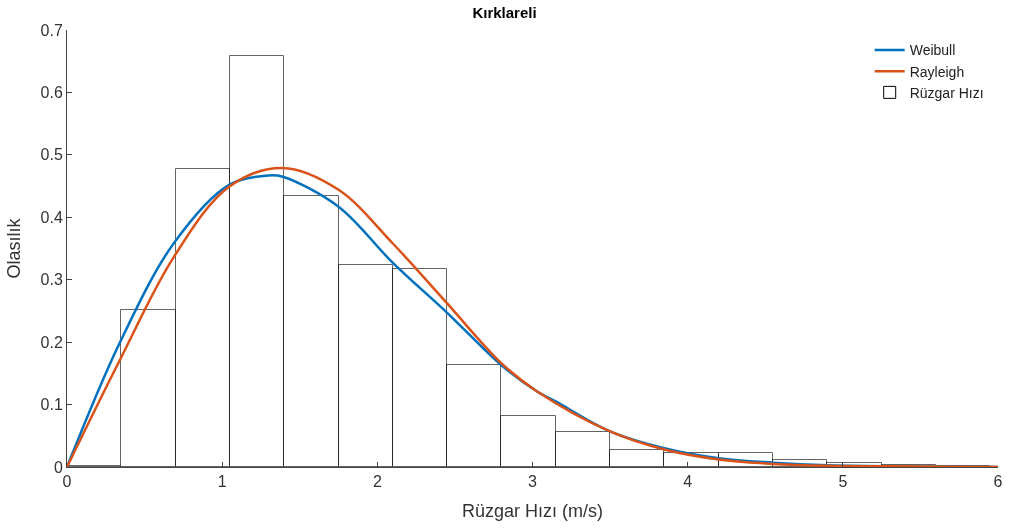  Describe the element at coordinates (51, 217) in the screenshot. I see `y-tick-label: 0.4` at that location.